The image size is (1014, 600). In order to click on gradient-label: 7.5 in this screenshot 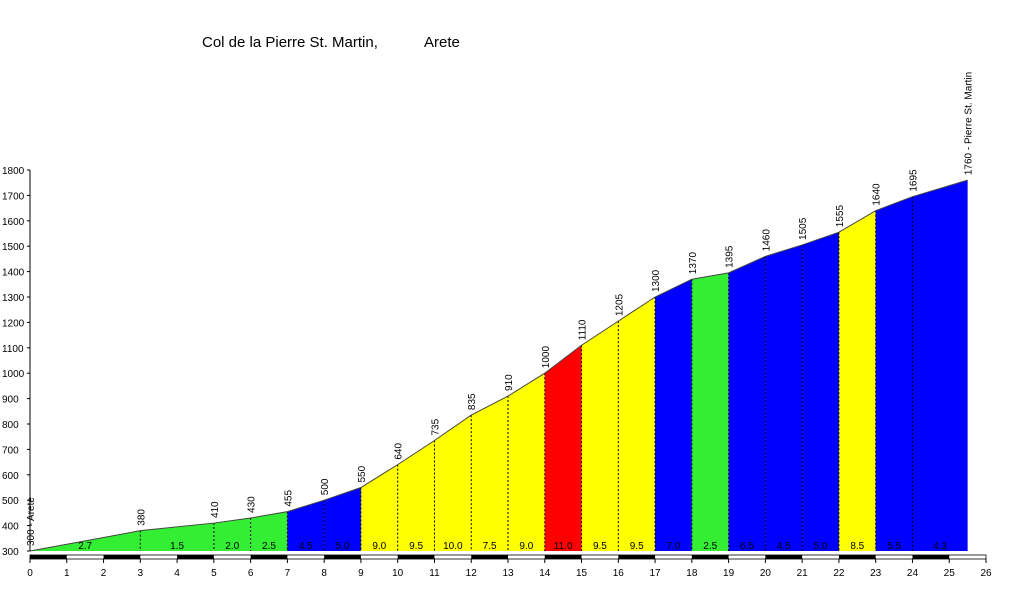, I will do `click(490, 546)`.